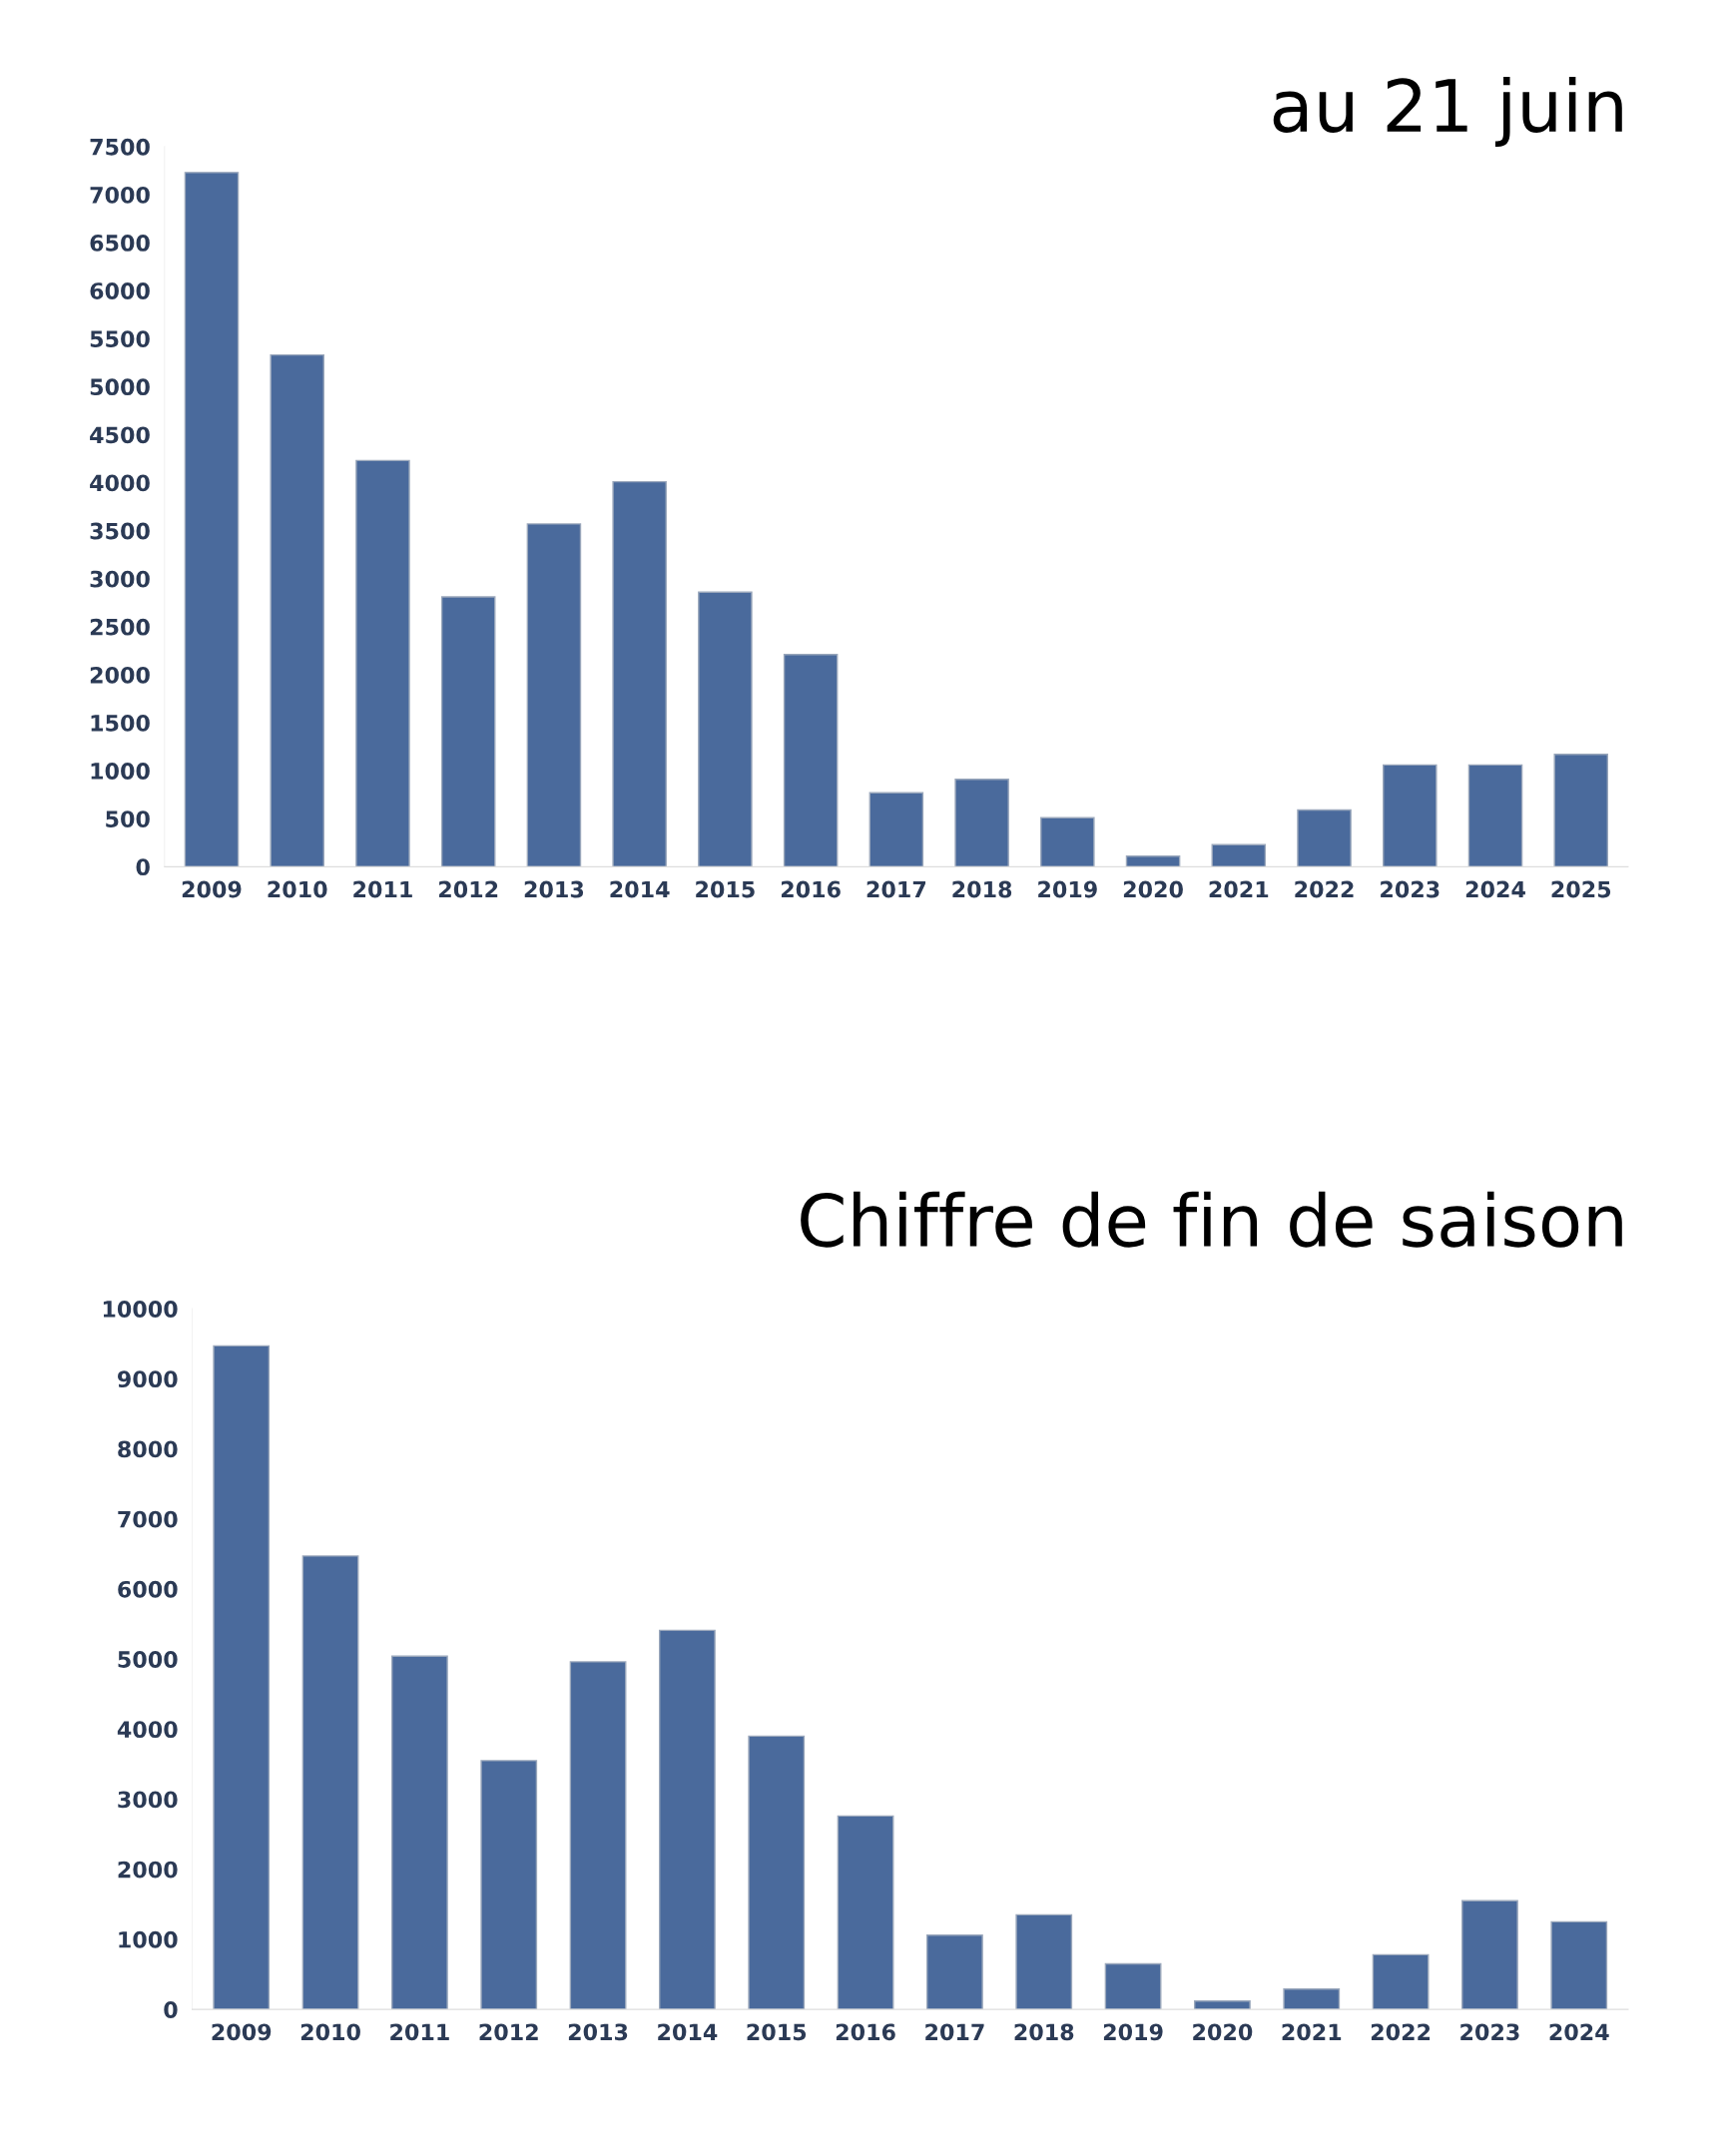  Describe the element at coordinates (120, 435) in the screenshot. I see `y-tick-label: 4500` at that location.